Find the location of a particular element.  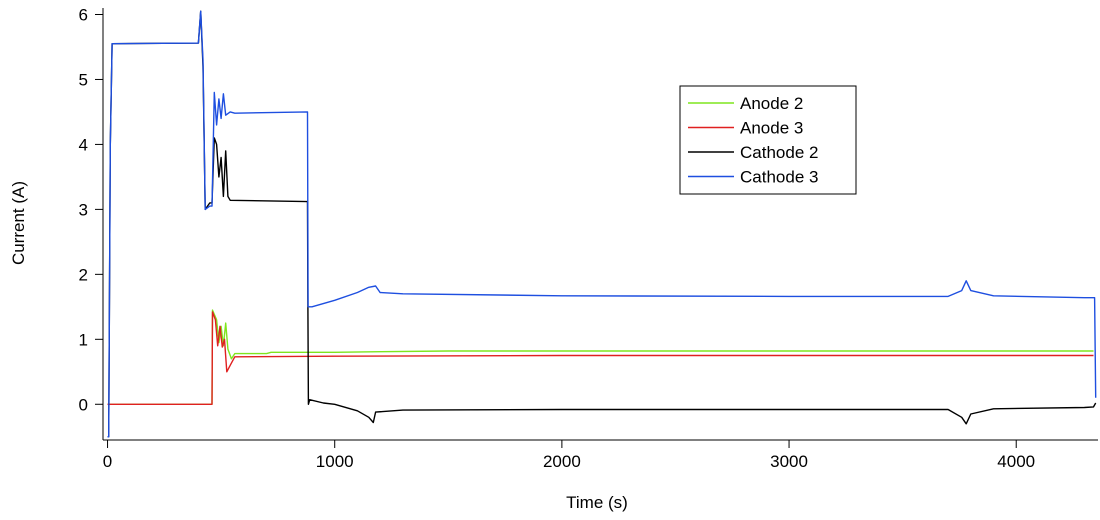

legend-label-anode-2: Anode 2 is located at coordinates (771, 103).